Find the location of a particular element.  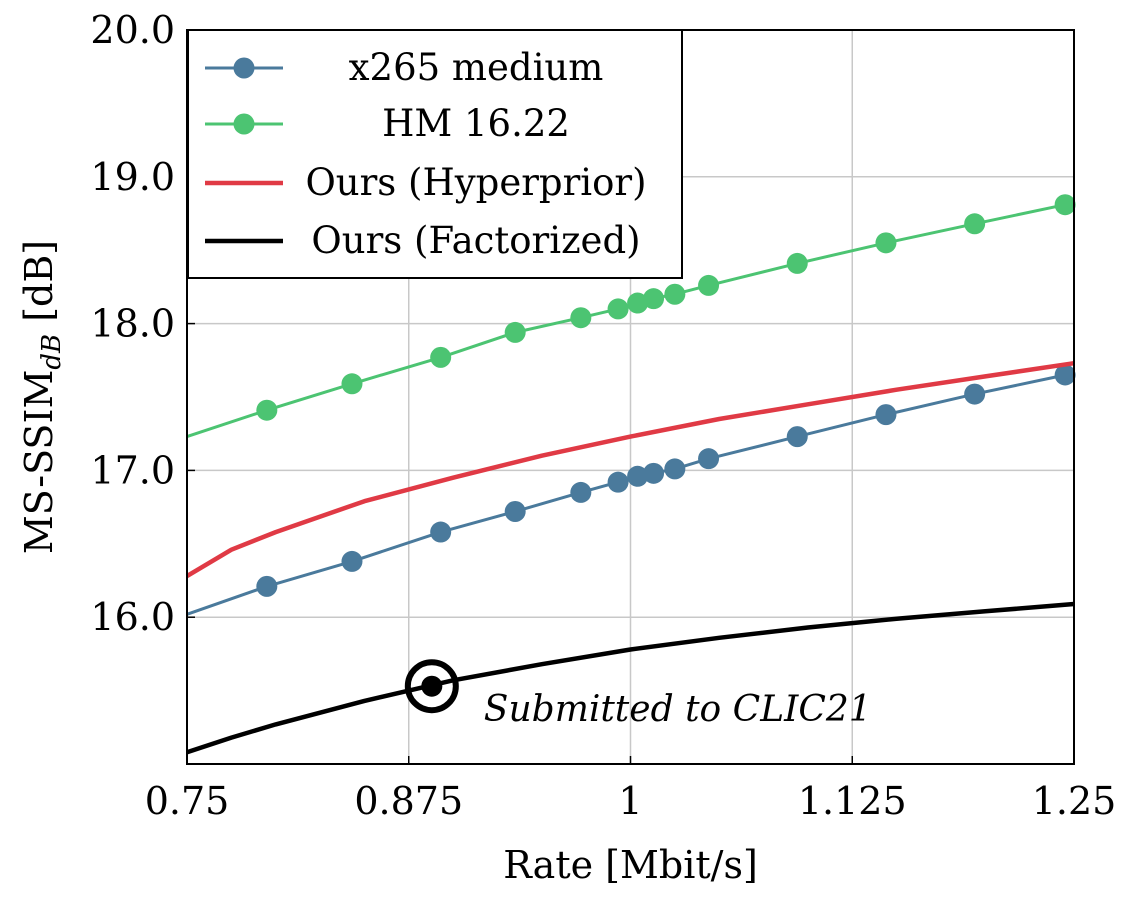

x-tick-label: 0.75 is located at coordinates (187, 801).